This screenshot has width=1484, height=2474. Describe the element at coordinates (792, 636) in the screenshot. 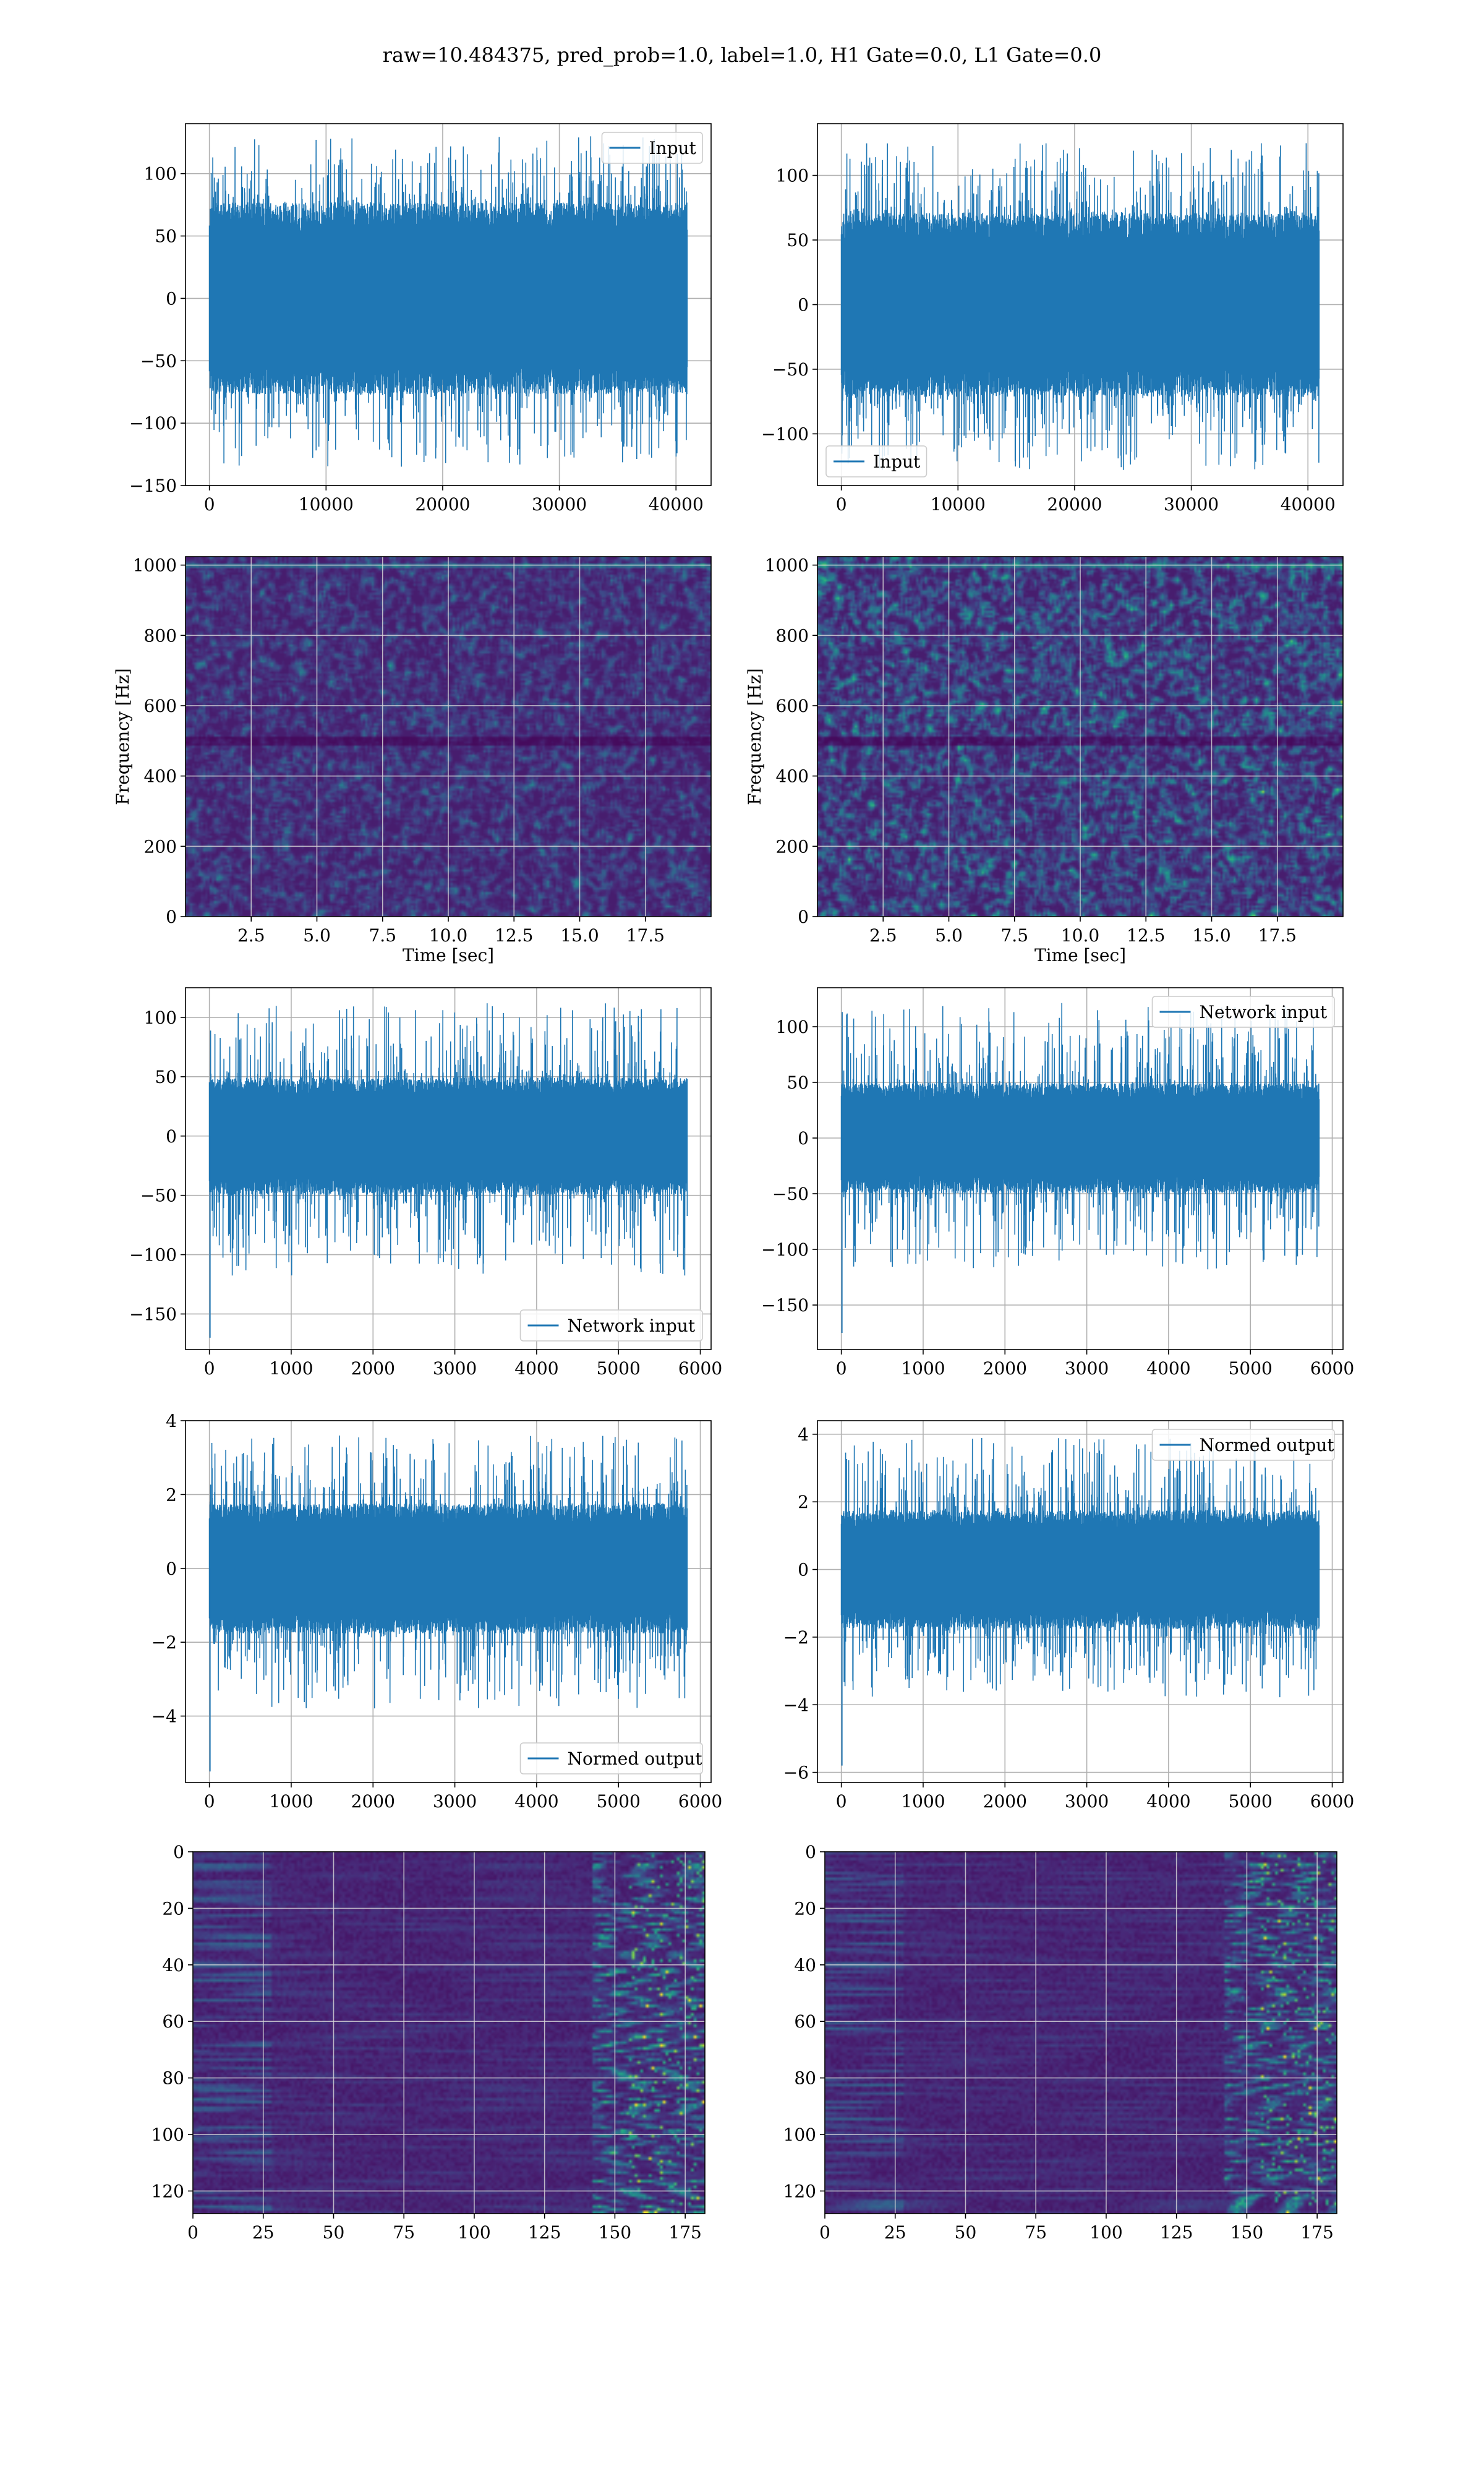

I see `y-tick-label: 800` at that location.